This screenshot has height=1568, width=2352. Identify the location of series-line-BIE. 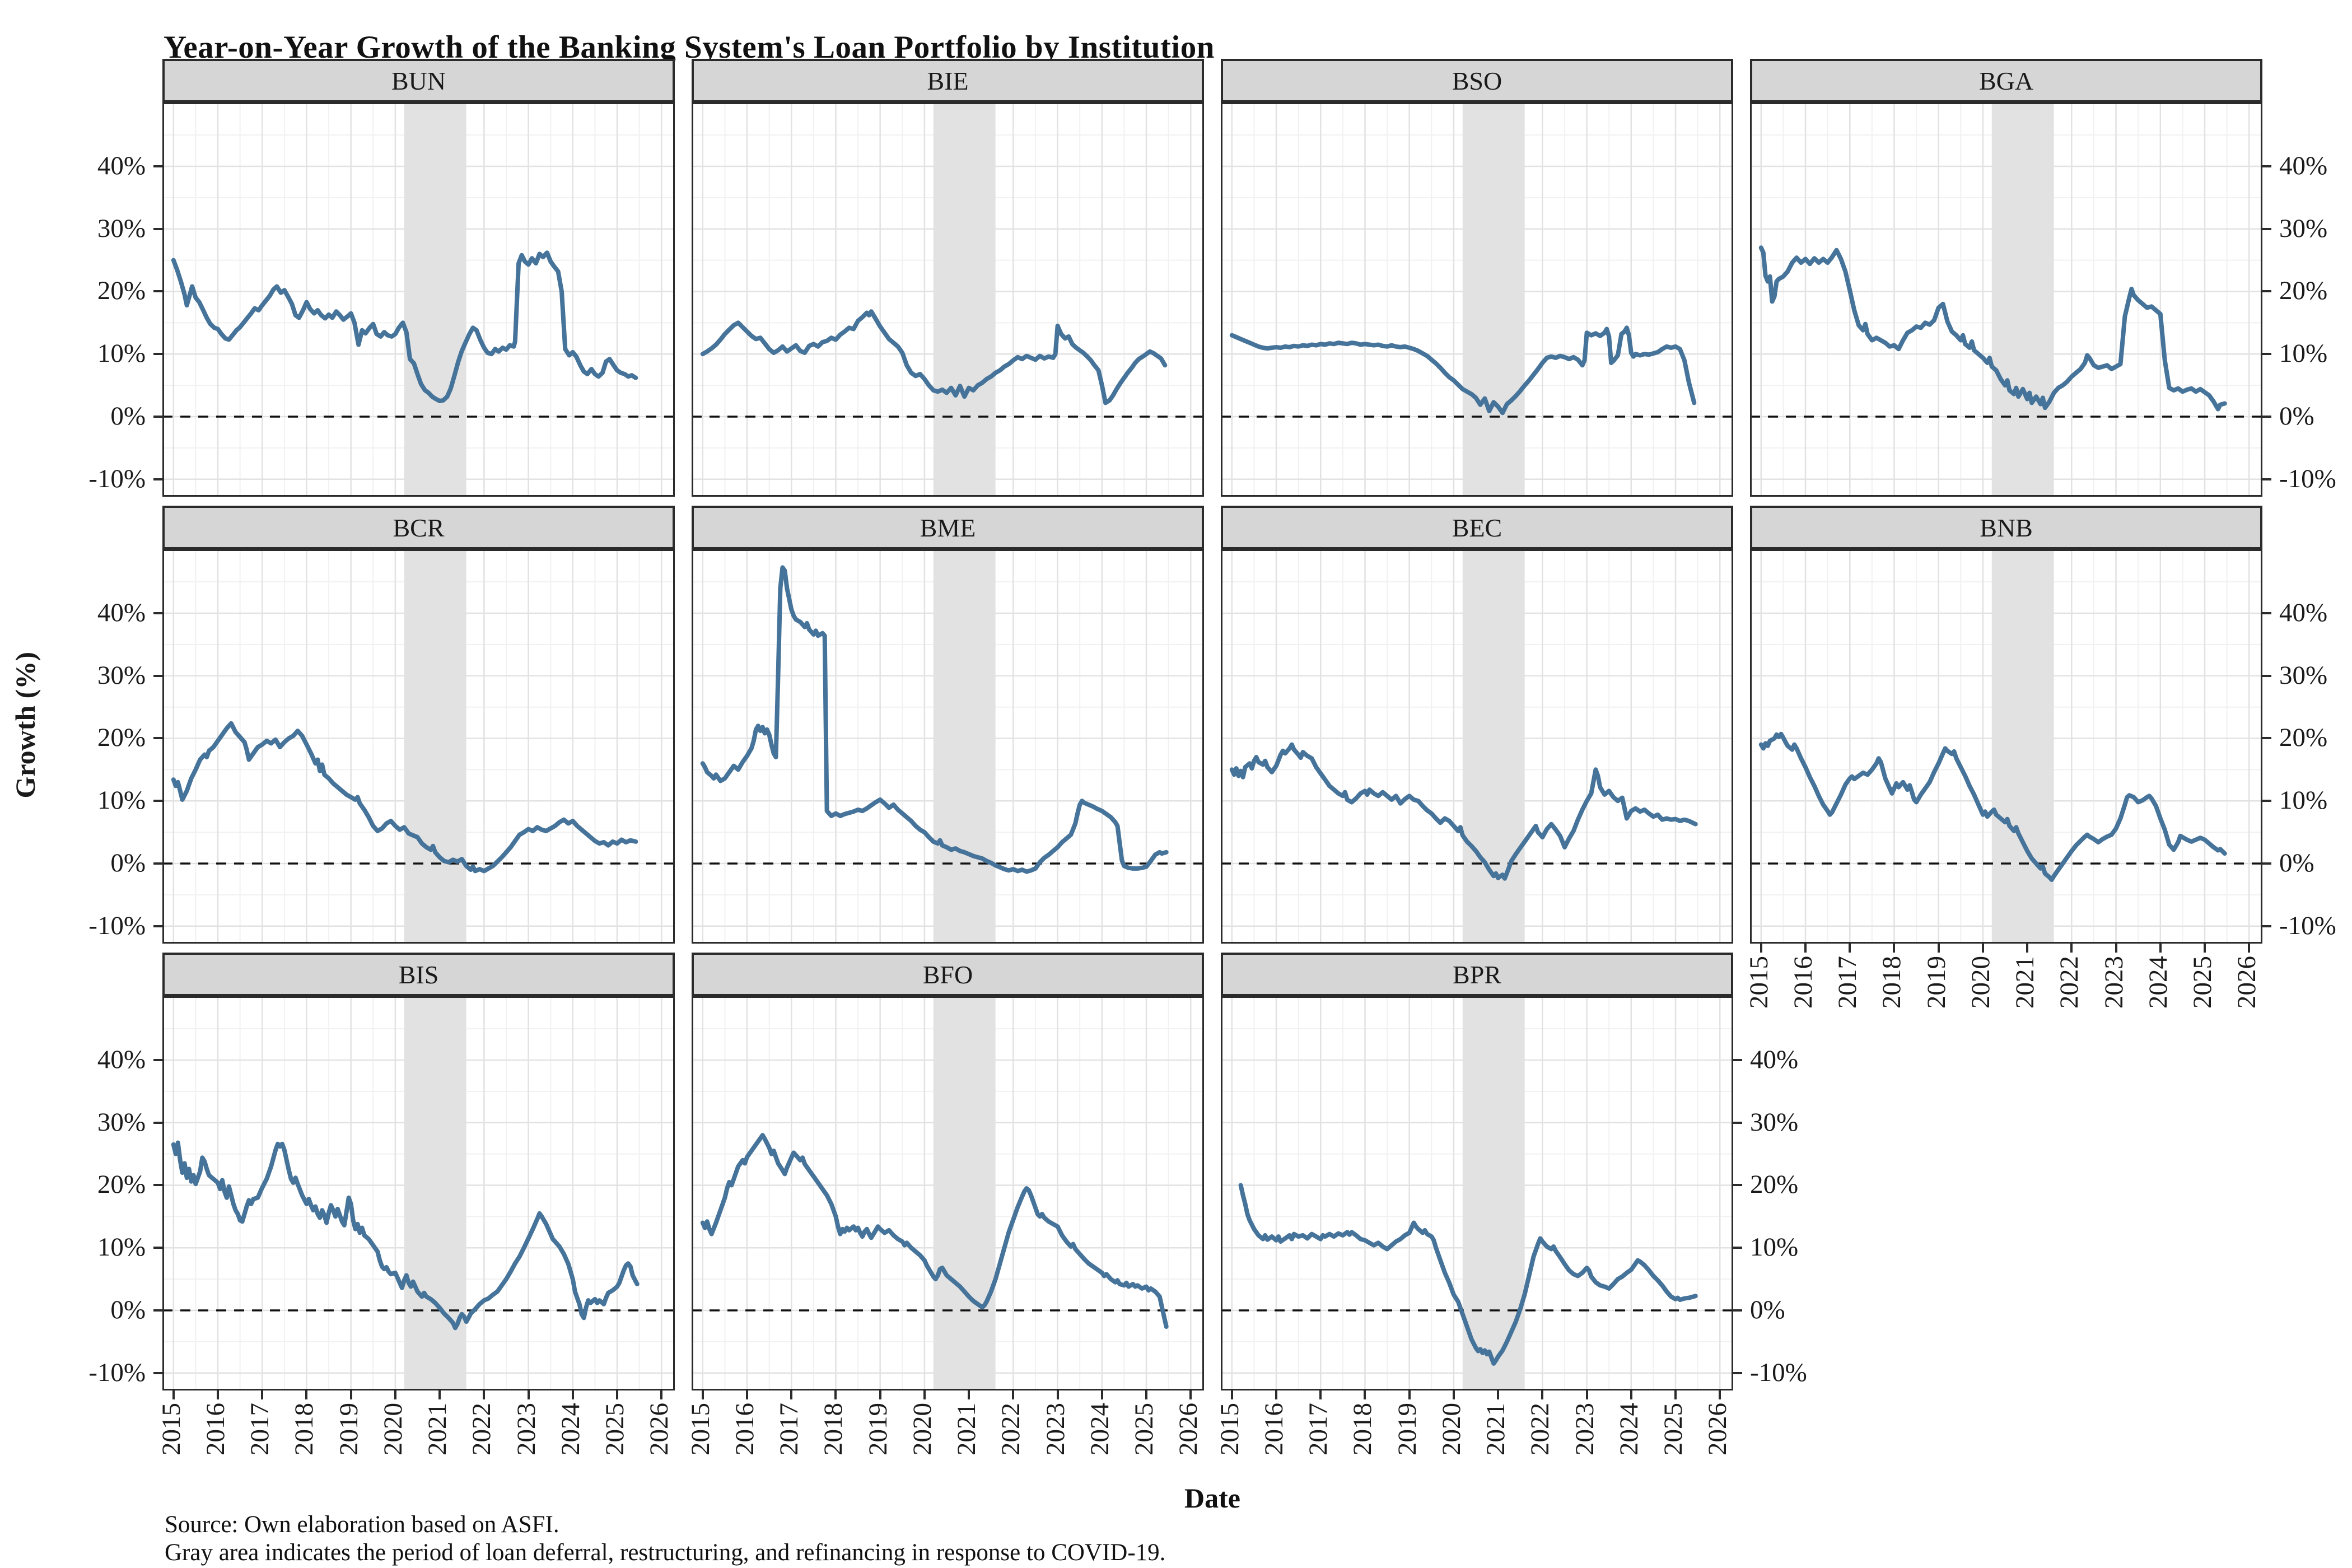
(934, 357).